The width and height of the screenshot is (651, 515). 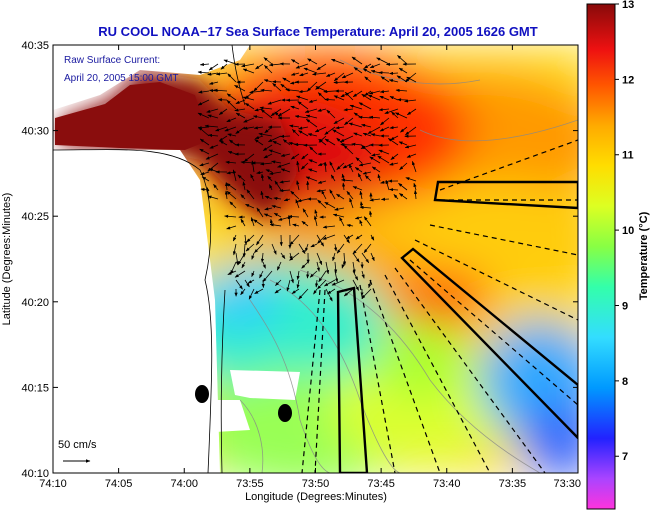 I want to click on y-tick-label: 40:15, so click(x=35, y=388).